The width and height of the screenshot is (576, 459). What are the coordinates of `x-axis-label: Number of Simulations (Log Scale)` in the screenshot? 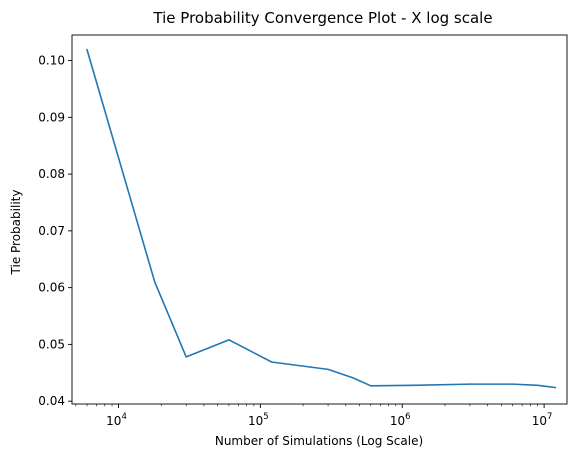 It's located at (319, 441).